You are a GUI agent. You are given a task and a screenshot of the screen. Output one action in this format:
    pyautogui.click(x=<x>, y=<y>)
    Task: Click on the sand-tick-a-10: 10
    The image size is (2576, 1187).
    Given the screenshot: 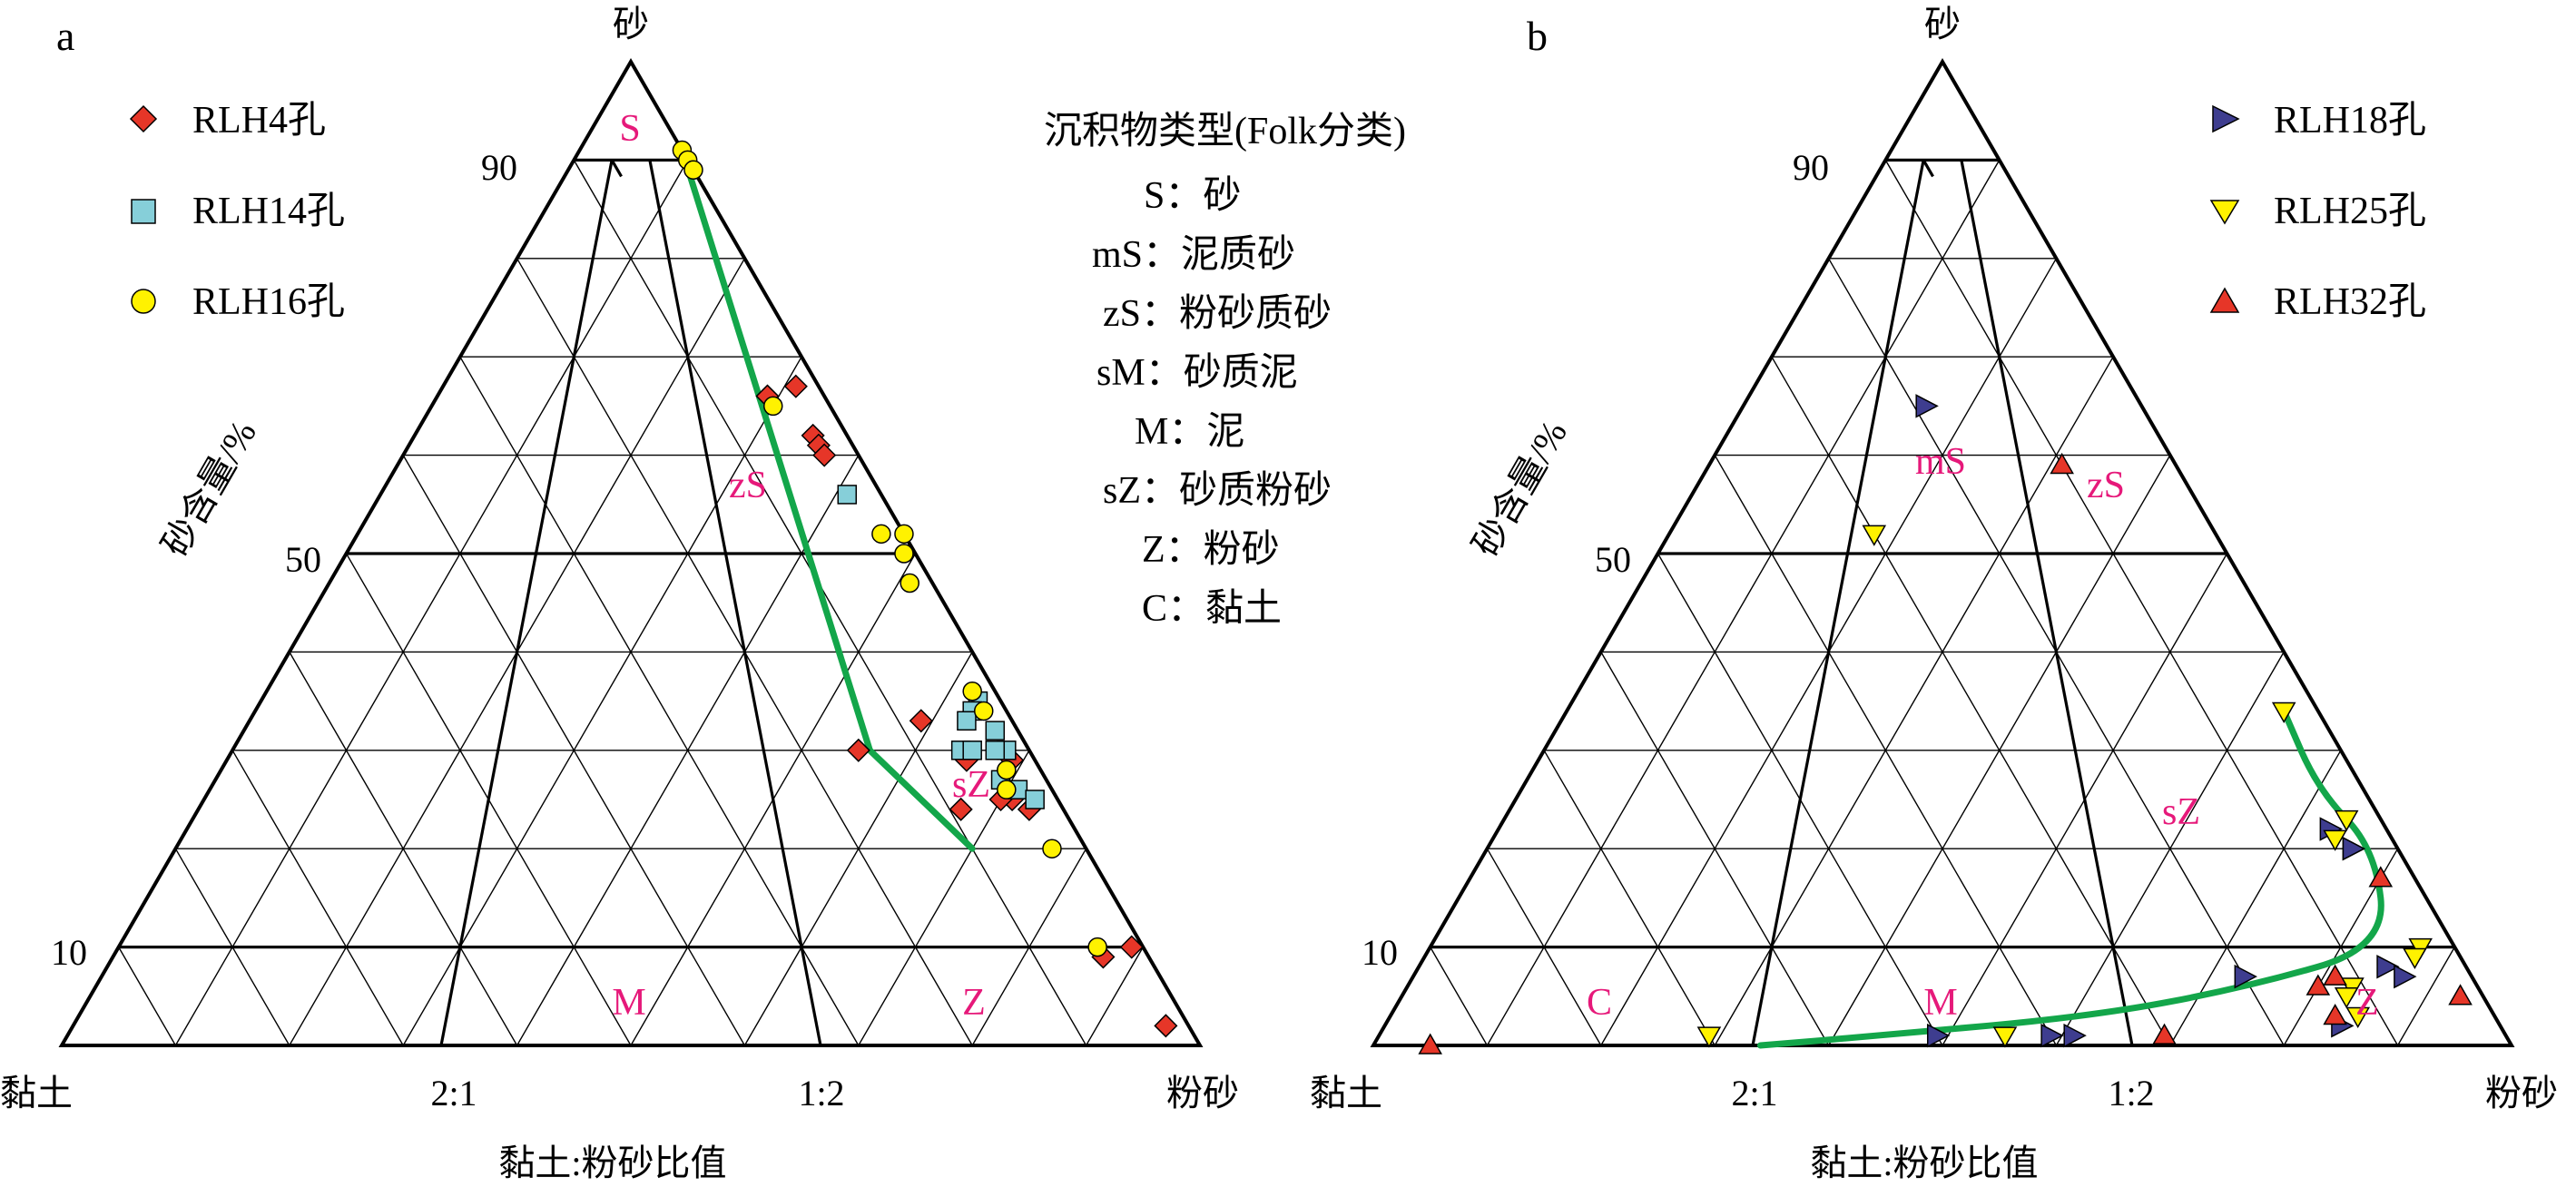 What is the action you would take?
    pyautogui.click(x=69, y=952)
    